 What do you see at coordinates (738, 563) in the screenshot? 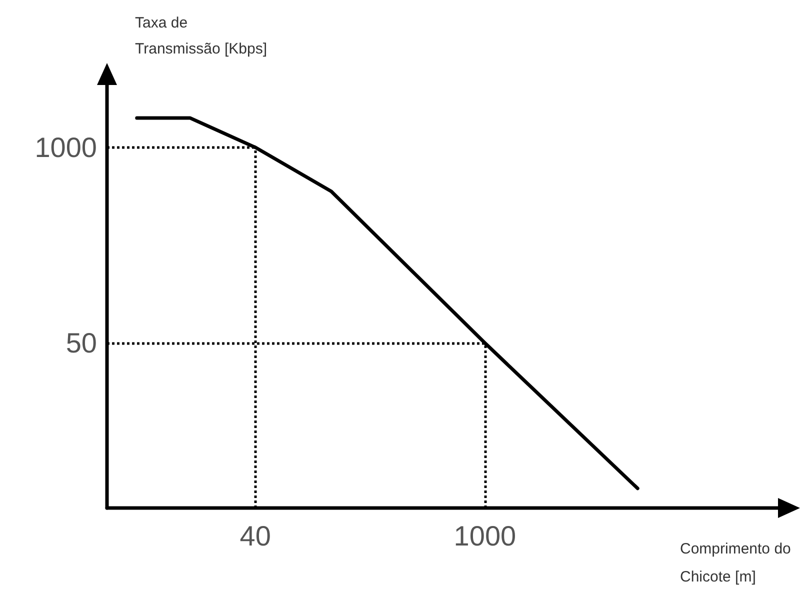
I see `x-axis-title: Comprimento do Chicote [m]` at bounding box center [738, 563].